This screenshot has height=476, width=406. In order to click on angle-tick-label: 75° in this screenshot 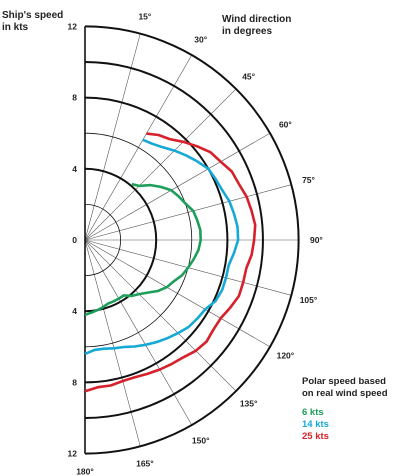, I will do `click(308, 180)`.